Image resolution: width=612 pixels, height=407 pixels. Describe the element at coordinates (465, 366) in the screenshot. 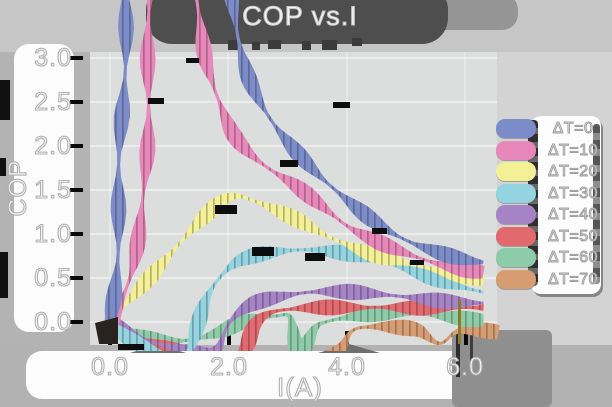

I see `x-tick-label: 6.0` at that location.